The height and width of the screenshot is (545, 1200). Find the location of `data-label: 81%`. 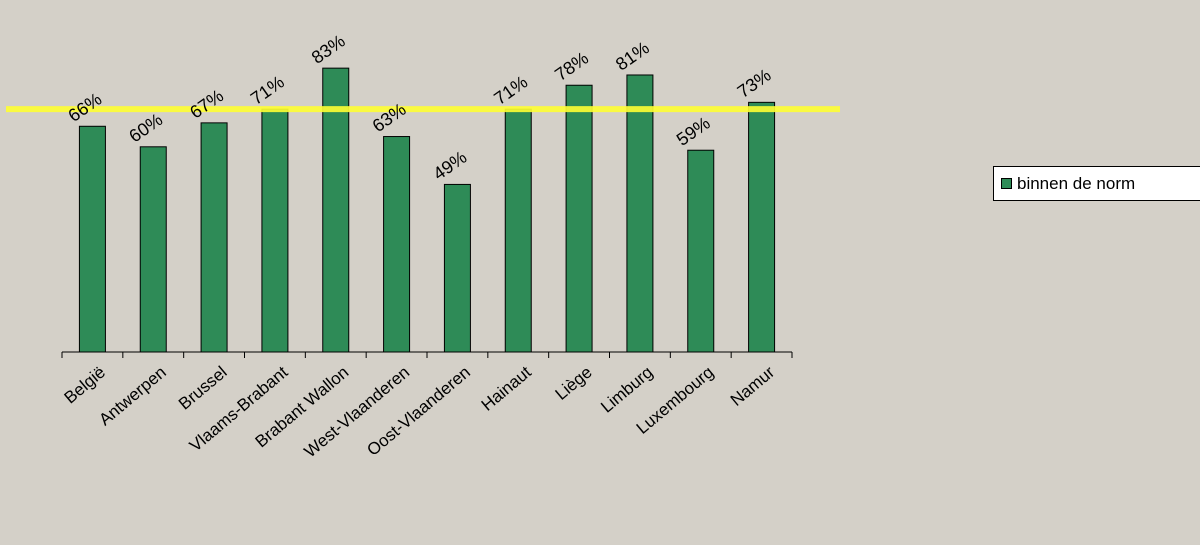

data-label: 81% is located at coordinates (632, 56).